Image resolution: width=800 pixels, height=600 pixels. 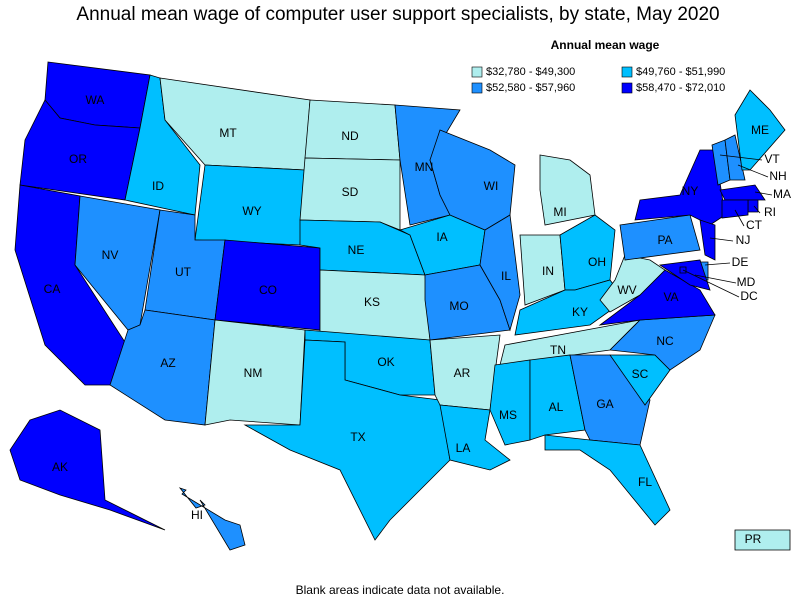 I want to click on state-label: AL, so click(x=556, y=407).